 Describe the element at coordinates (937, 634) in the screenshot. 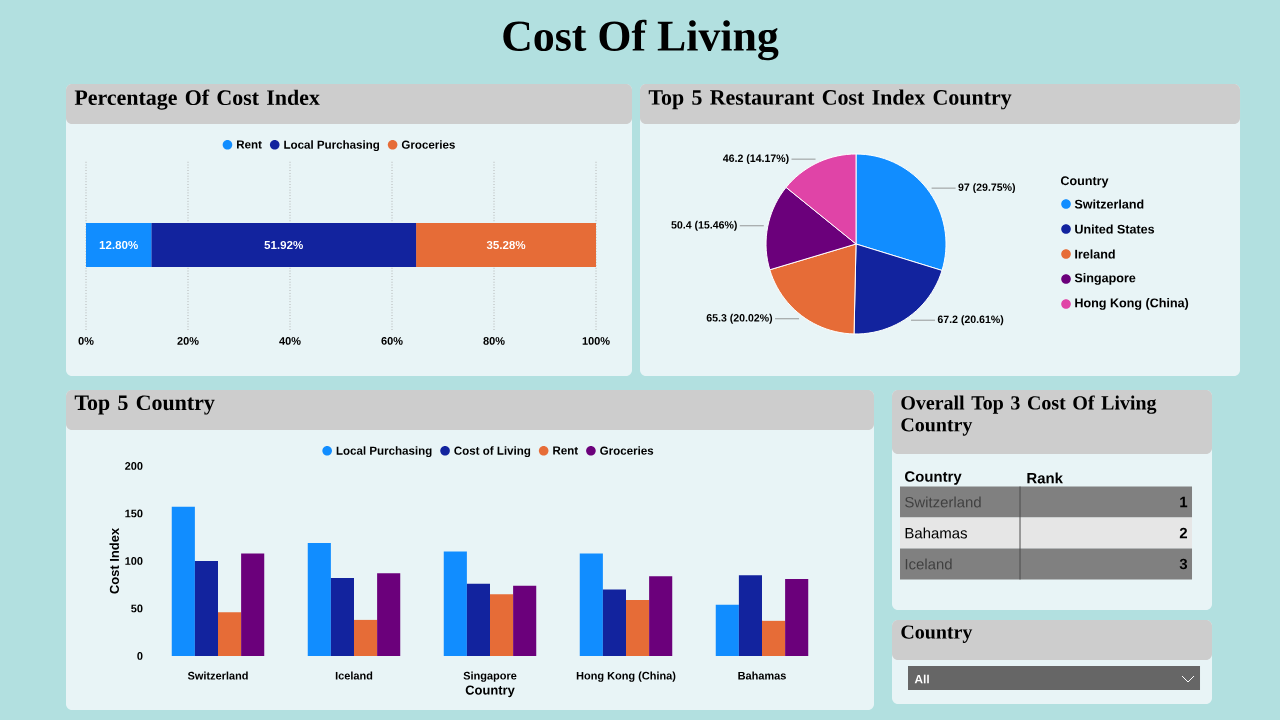

I see `text: Country` at that location.